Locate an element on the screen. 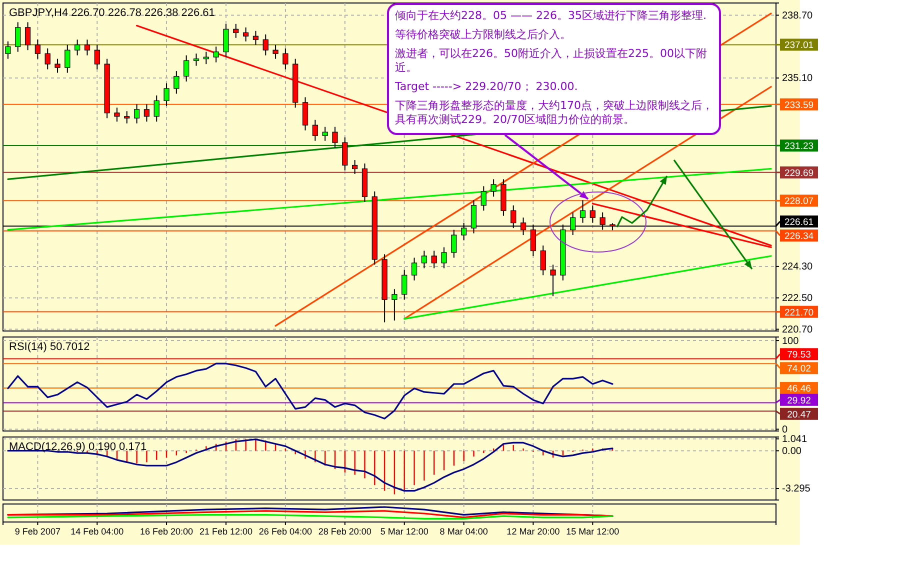 The height and width of the screenshot is (563, 918). x-tick-label: 15 Mar 12:00 is located at coordinates (593, 531).